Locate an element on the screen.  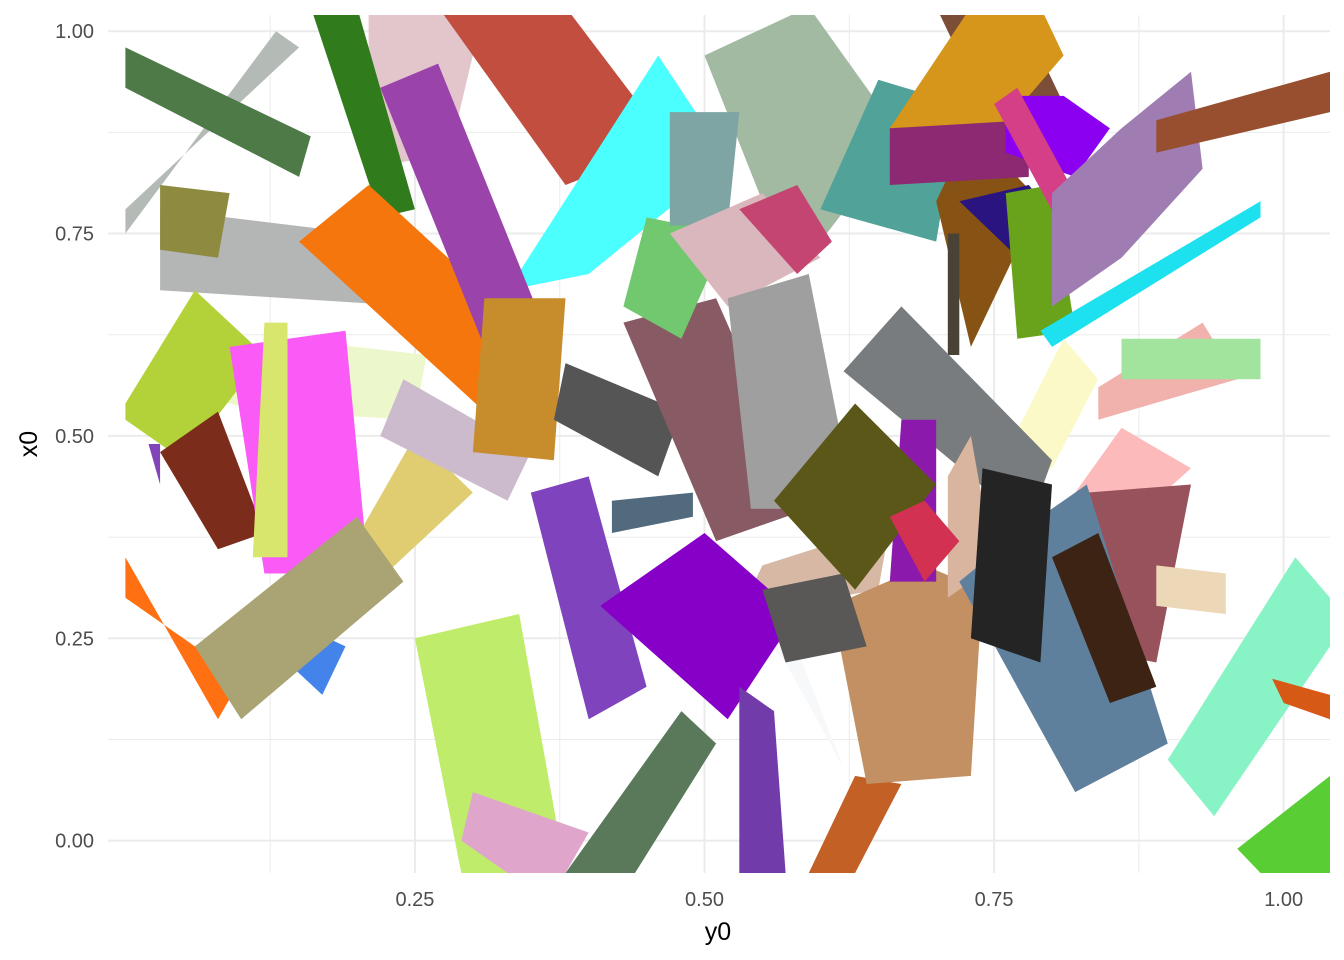
y-tick-label: 0.50 is located at coordinates (74, 437).